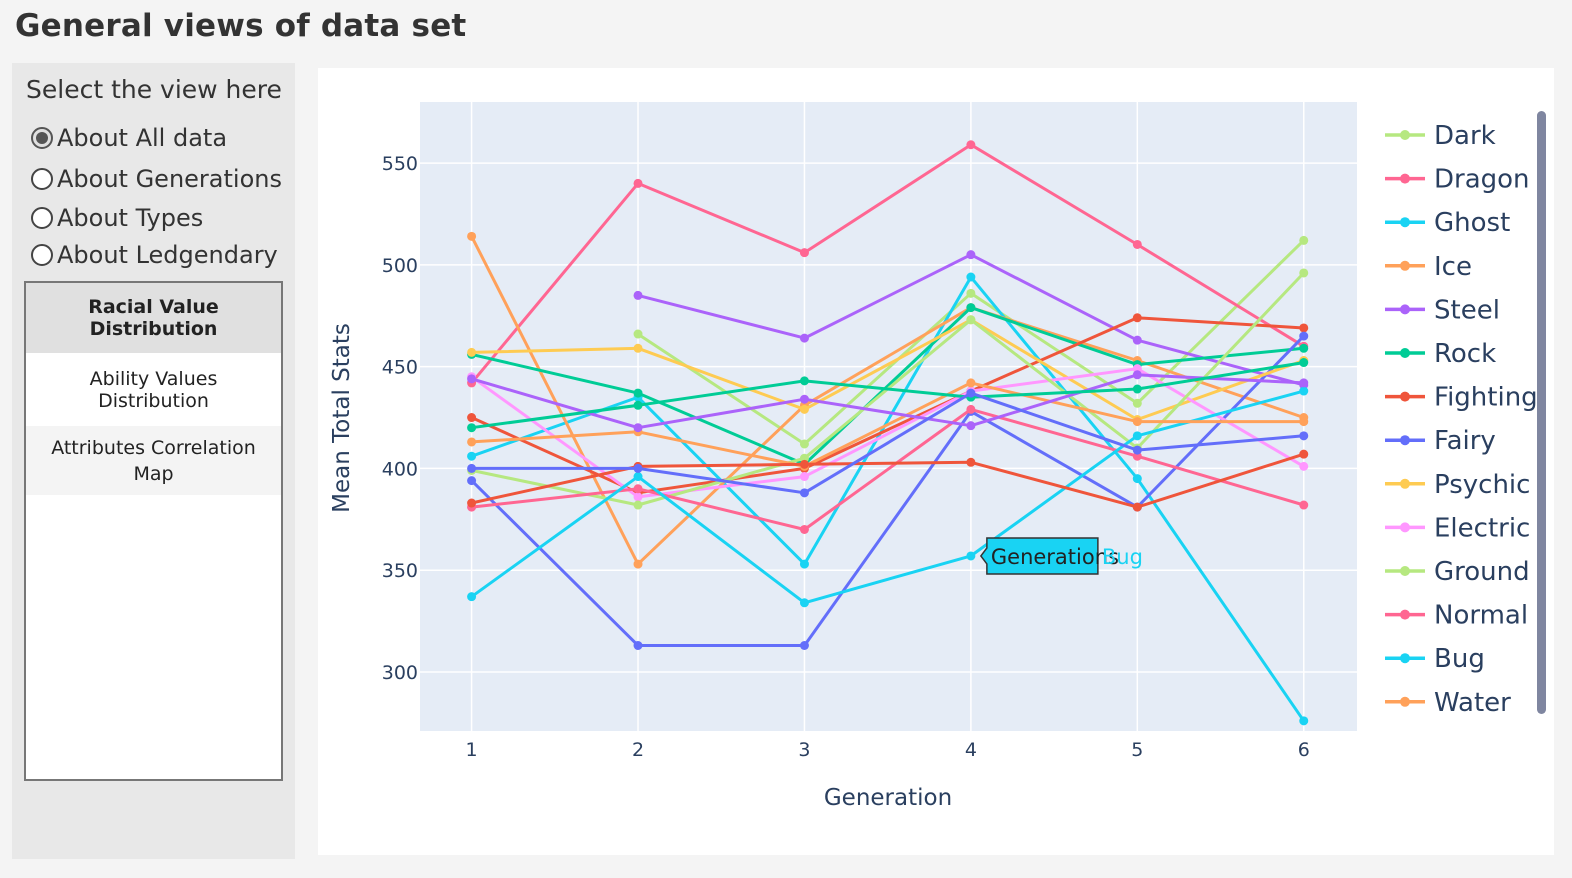  Describe the element at coordinates (153, 389) in the screenshot. I see `tab-ability-values-distribution: Ability Values Distribution` at that location.